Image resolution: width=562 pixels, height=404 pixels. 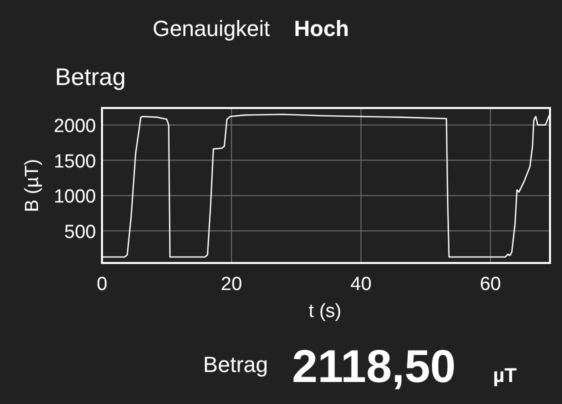 What do you see at coordinates (321, 28) in the screenshot?
I see `text: Hoch` at bounding box center [321, 28].